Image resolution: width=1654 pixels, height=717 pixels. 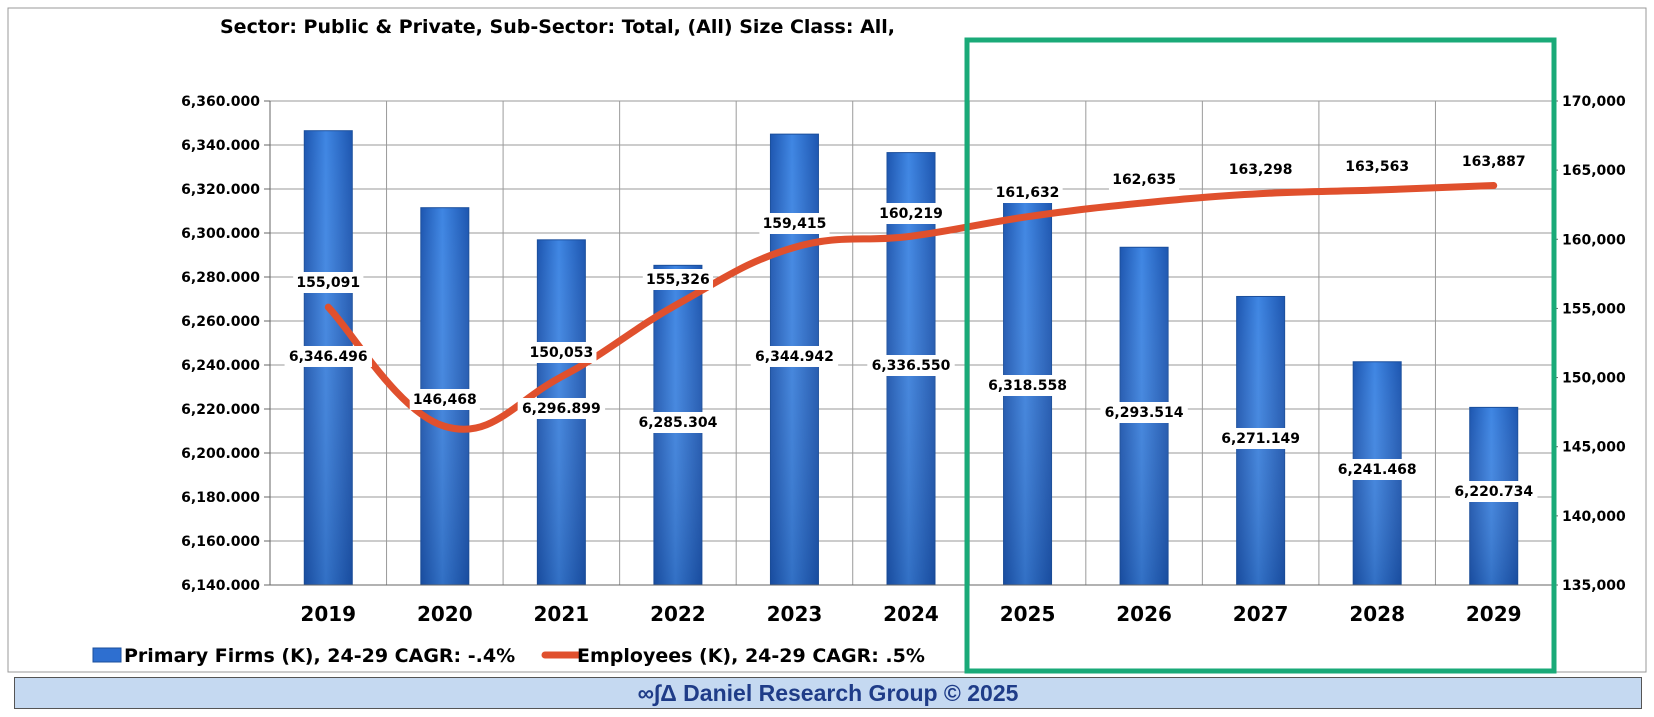 I want to click on bar-value-label: 6,241.468, so click(x=1377, y=470).